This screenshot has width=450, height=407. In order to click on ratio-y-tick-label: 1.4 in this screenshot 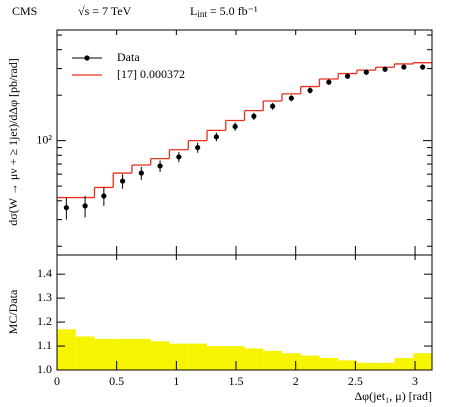, I will do `click(44, 273)`.